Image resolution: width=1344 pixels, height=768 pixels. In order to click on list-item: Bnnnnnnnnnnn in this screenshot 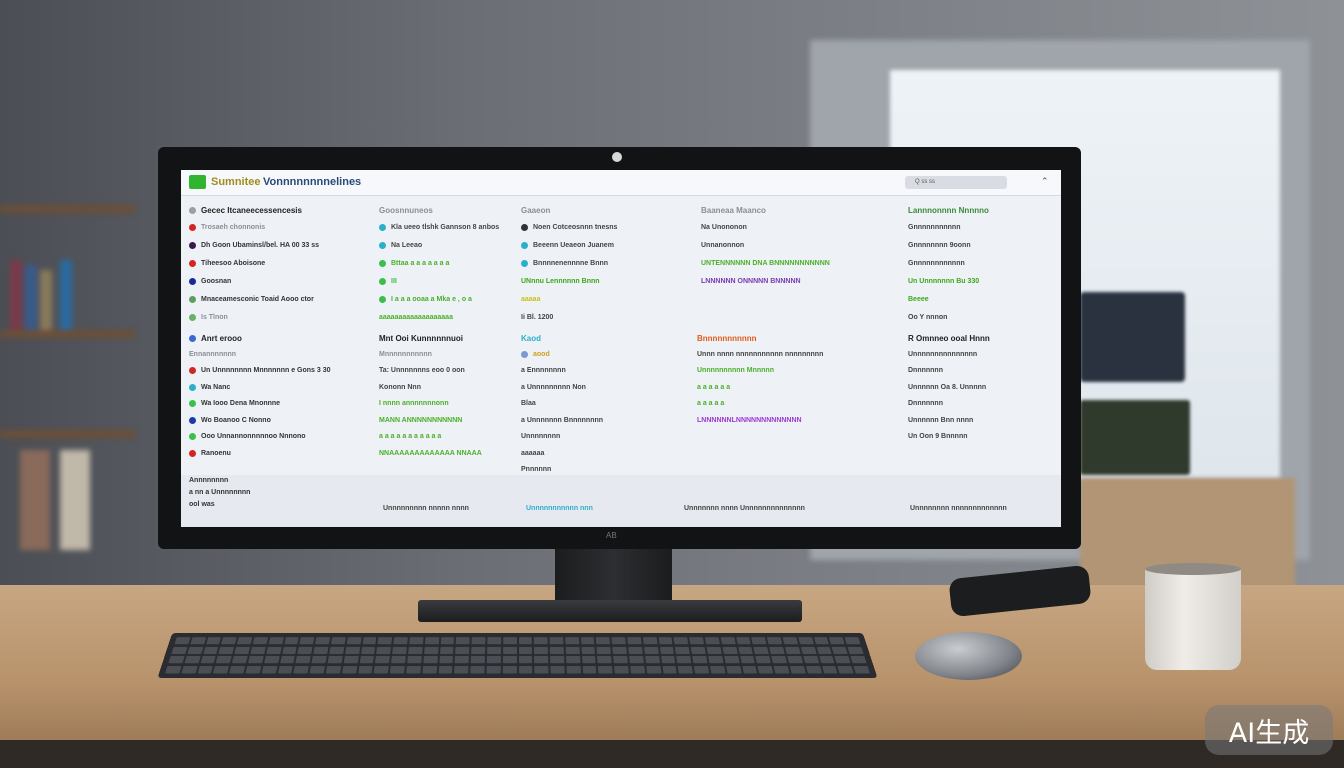, I will do `click(727, 338)`.